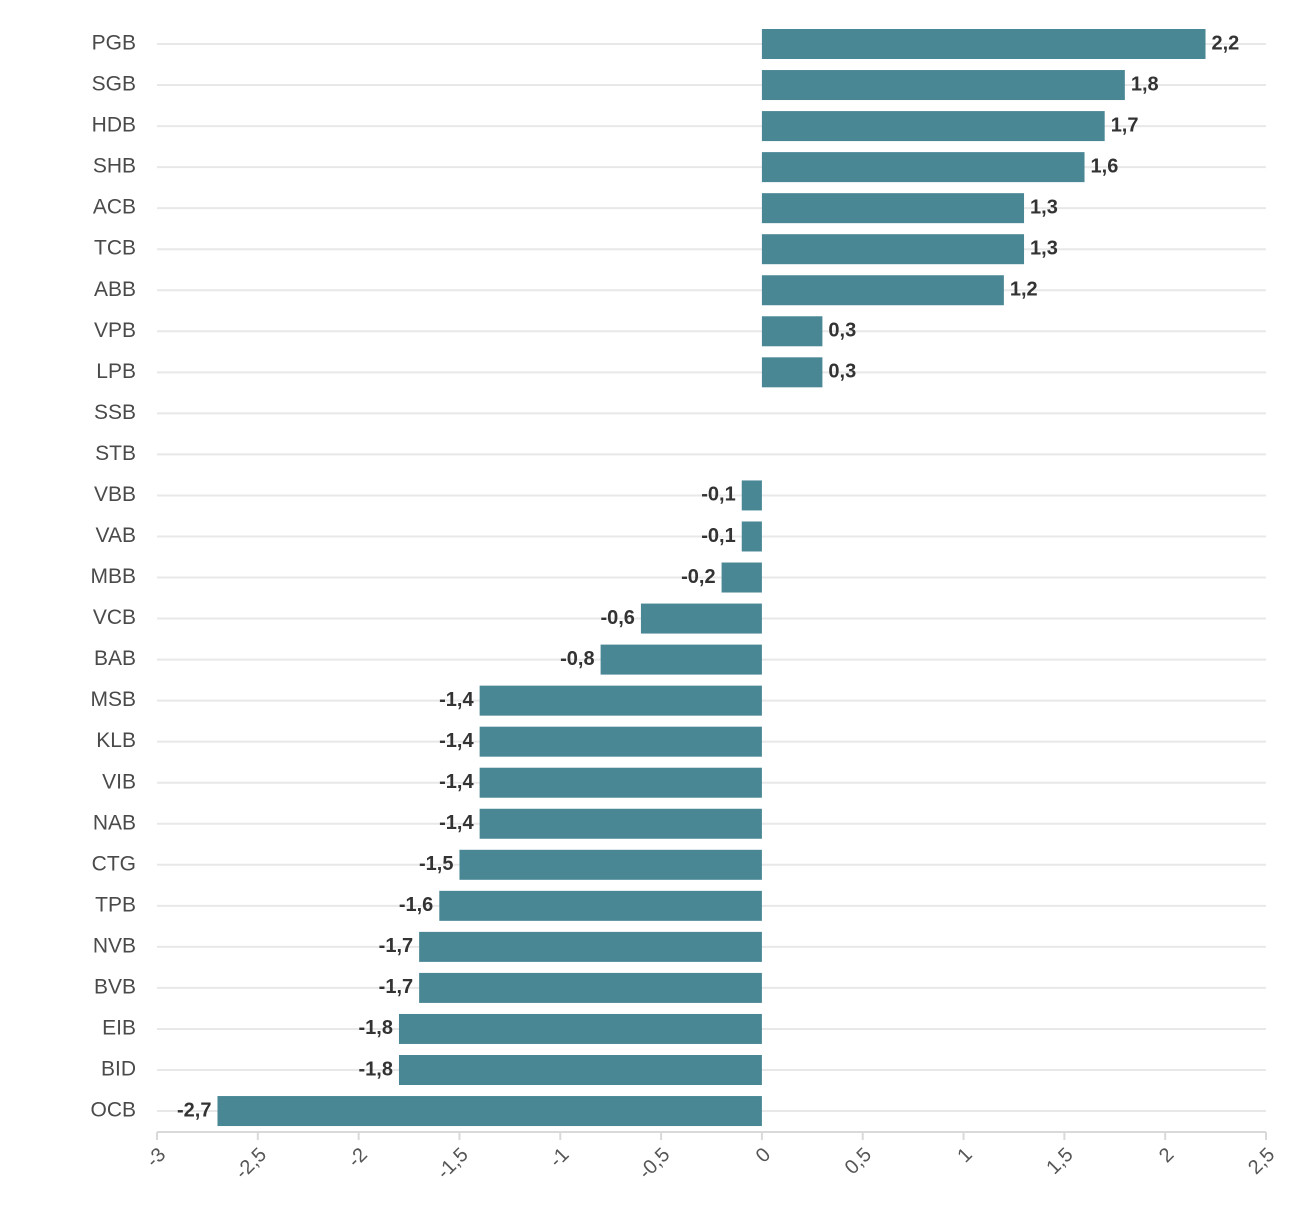 This screenshot has height=1222, width=1308. Describe the element at coordinates (114, 125) in the screenshot. I see `category-label: HDB` at that location.